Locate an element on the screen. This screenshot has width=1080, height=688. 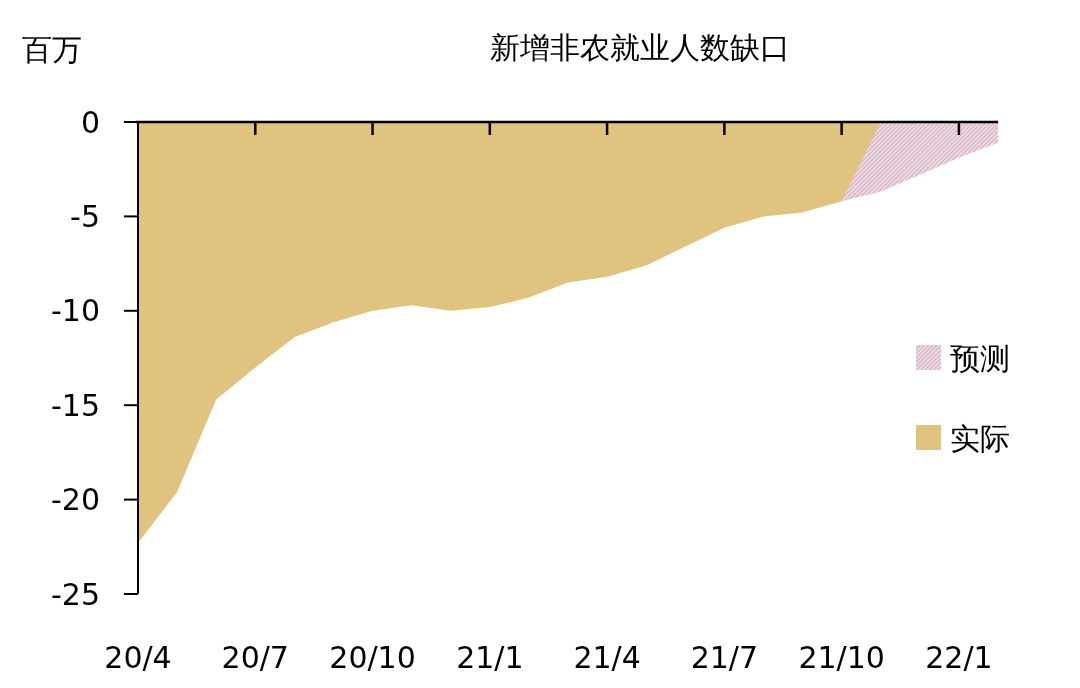
y-tick-label: -5 is located at coordinates (85, 216).